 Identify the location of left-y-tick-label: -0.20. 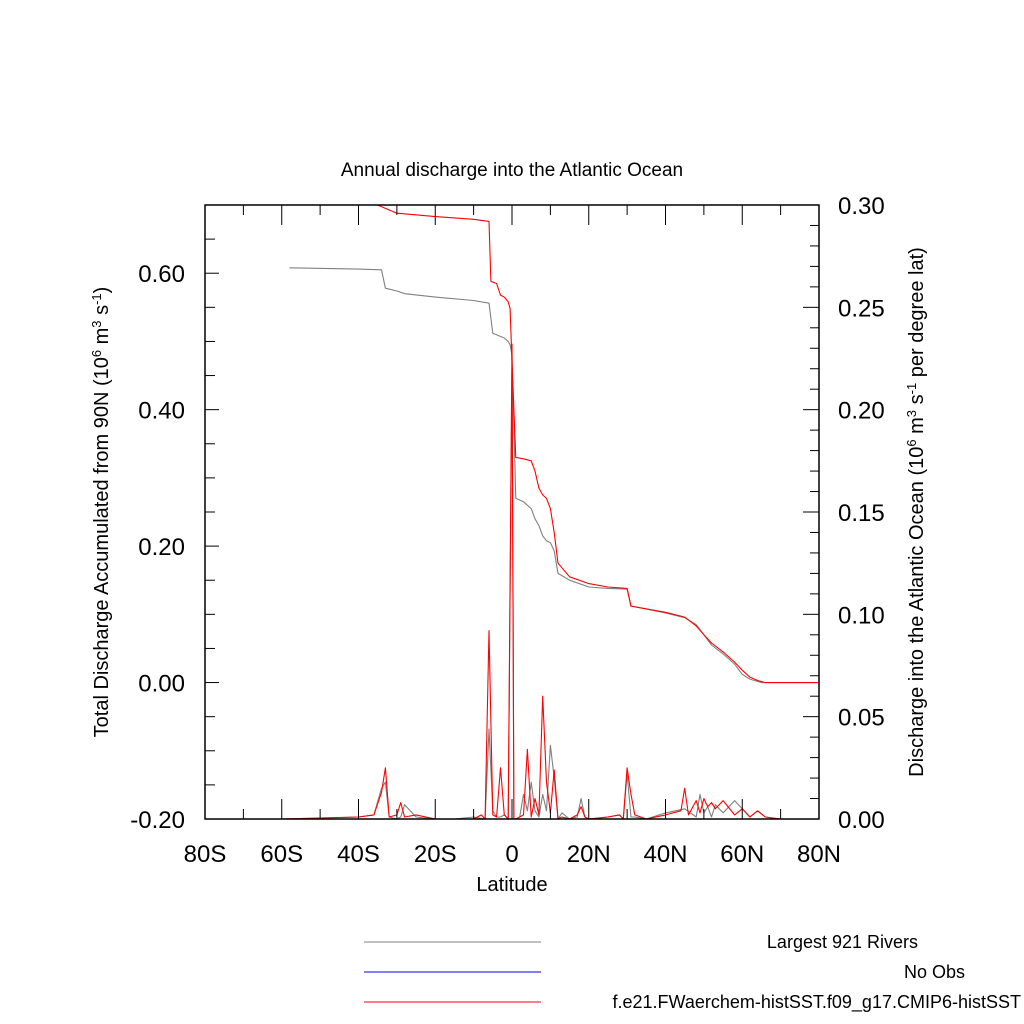
(157, 820).